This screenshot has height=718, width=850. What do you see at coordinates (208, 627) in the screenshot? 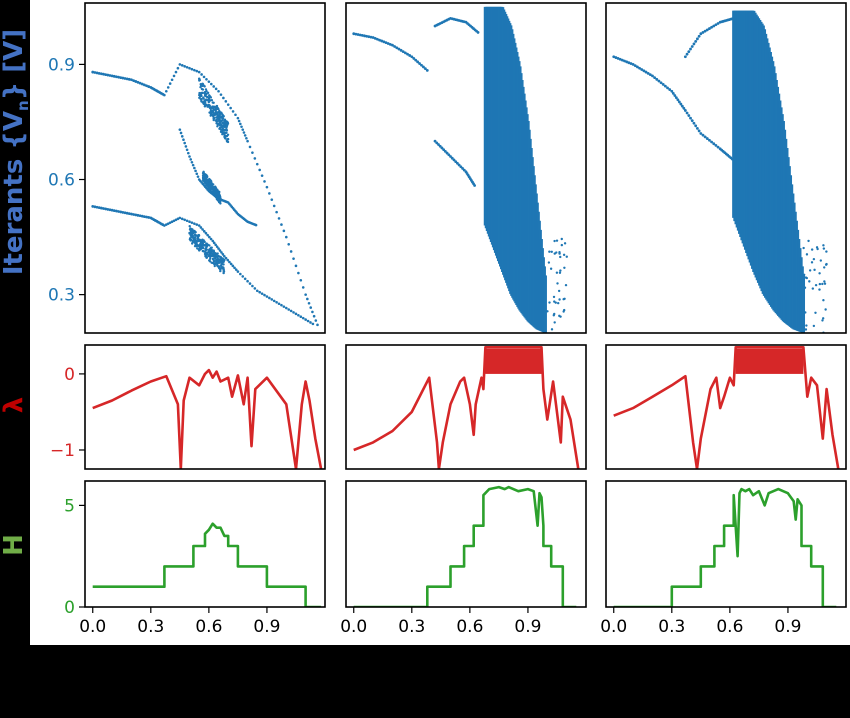
I see `xtick-label: 0.6` at bounding box center [208, 627].